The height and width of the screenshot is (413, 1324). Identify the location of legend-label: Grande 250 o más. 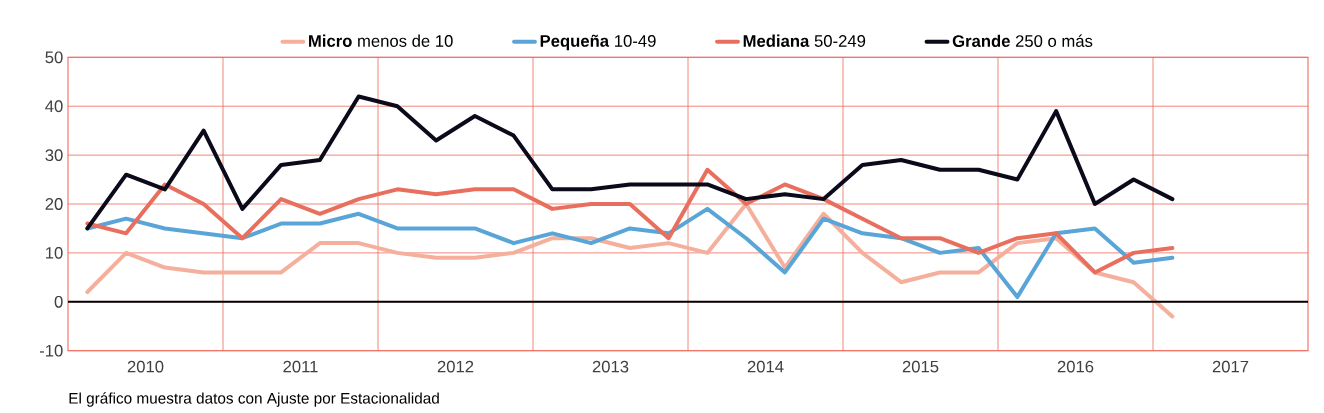
(1022, 40).